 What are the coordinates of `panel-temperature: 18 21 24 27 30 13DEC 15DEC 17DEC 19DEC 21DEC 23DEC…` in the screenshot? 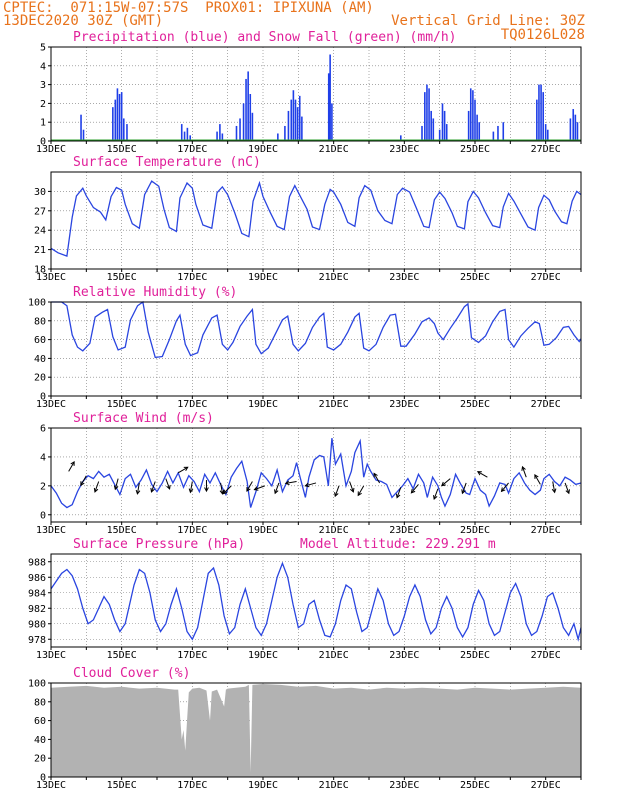 It's located at (308, 219).